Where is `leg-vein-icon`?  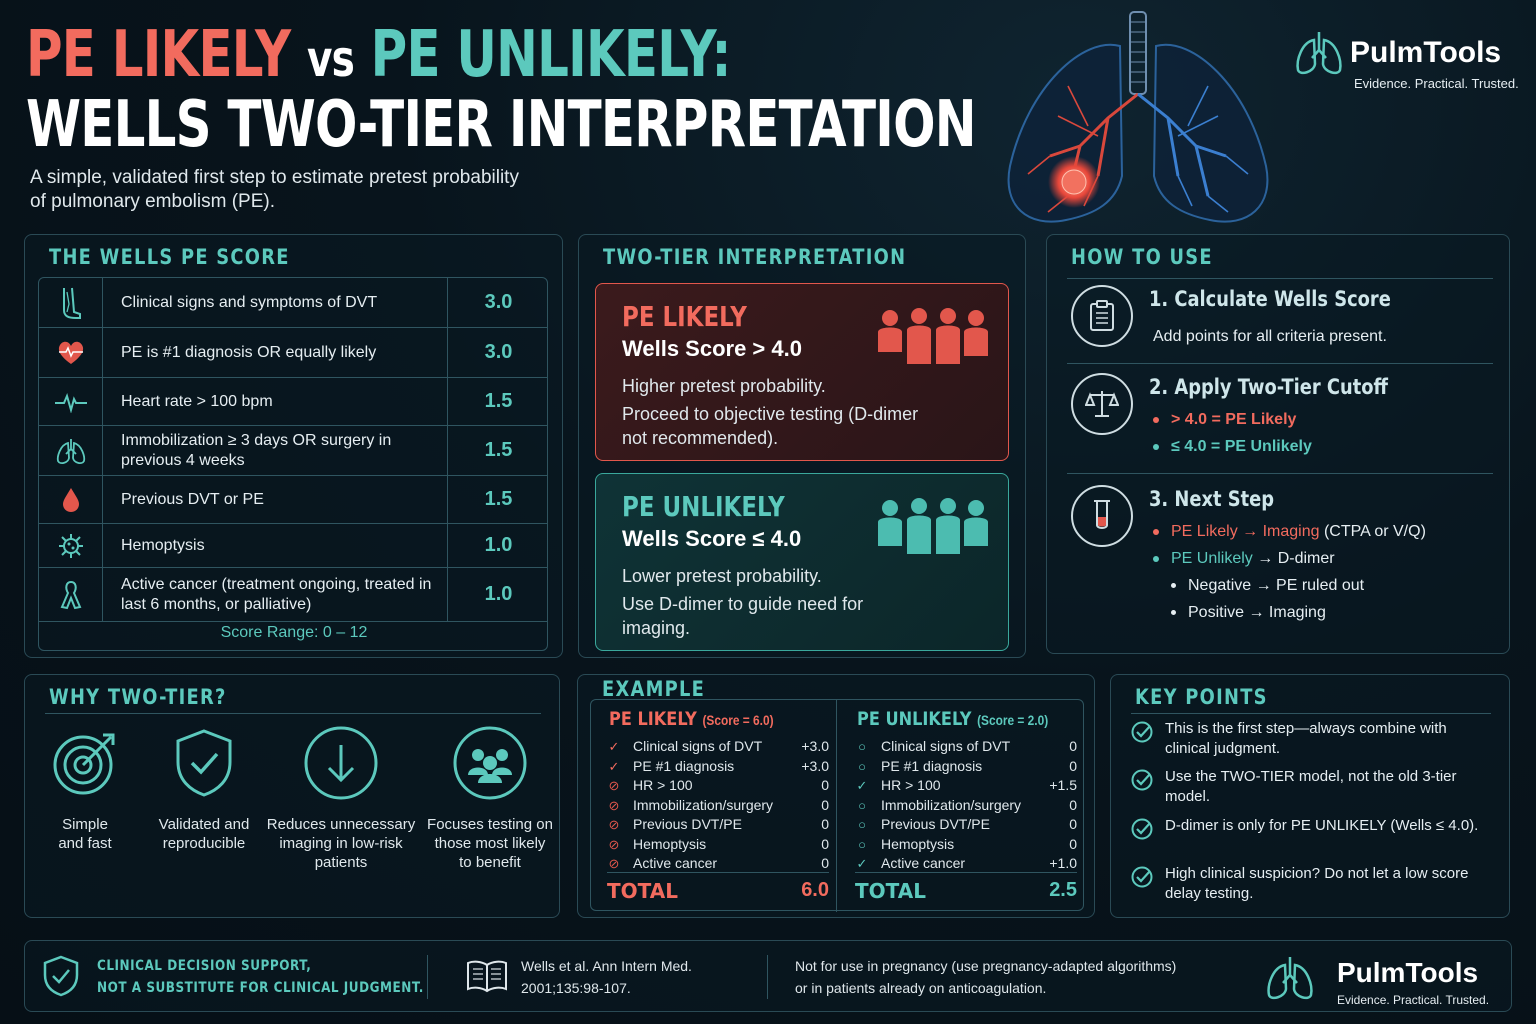 leg-vein-icon is located at coordinates (71, 303).